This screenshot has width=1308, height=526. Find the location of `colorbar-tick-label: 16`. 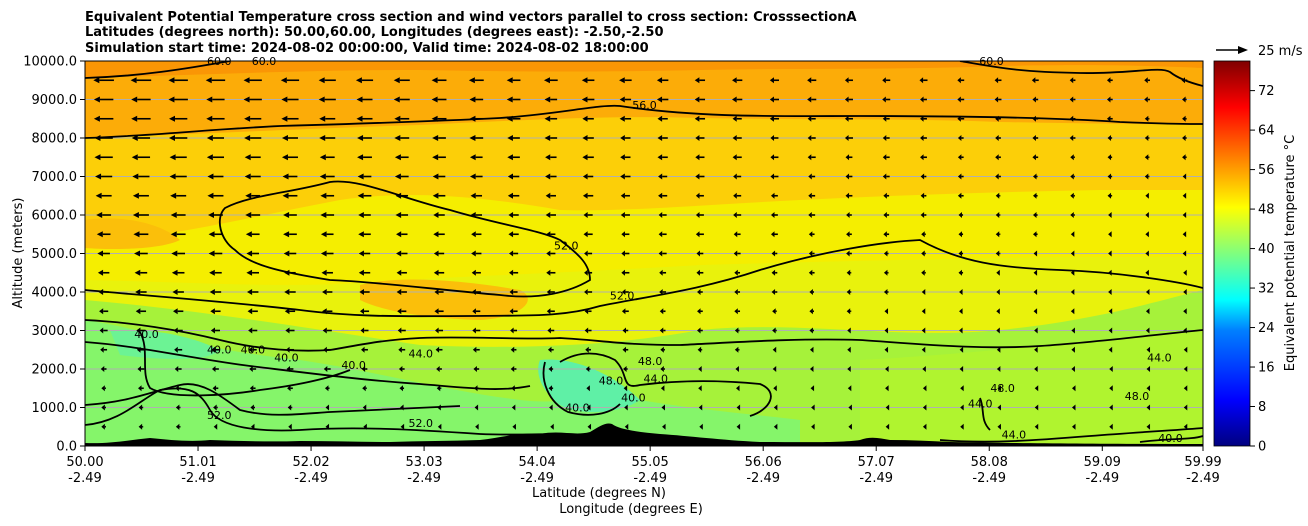

colorbar-tick-label: 16 is located at coordinates (1266, 368).